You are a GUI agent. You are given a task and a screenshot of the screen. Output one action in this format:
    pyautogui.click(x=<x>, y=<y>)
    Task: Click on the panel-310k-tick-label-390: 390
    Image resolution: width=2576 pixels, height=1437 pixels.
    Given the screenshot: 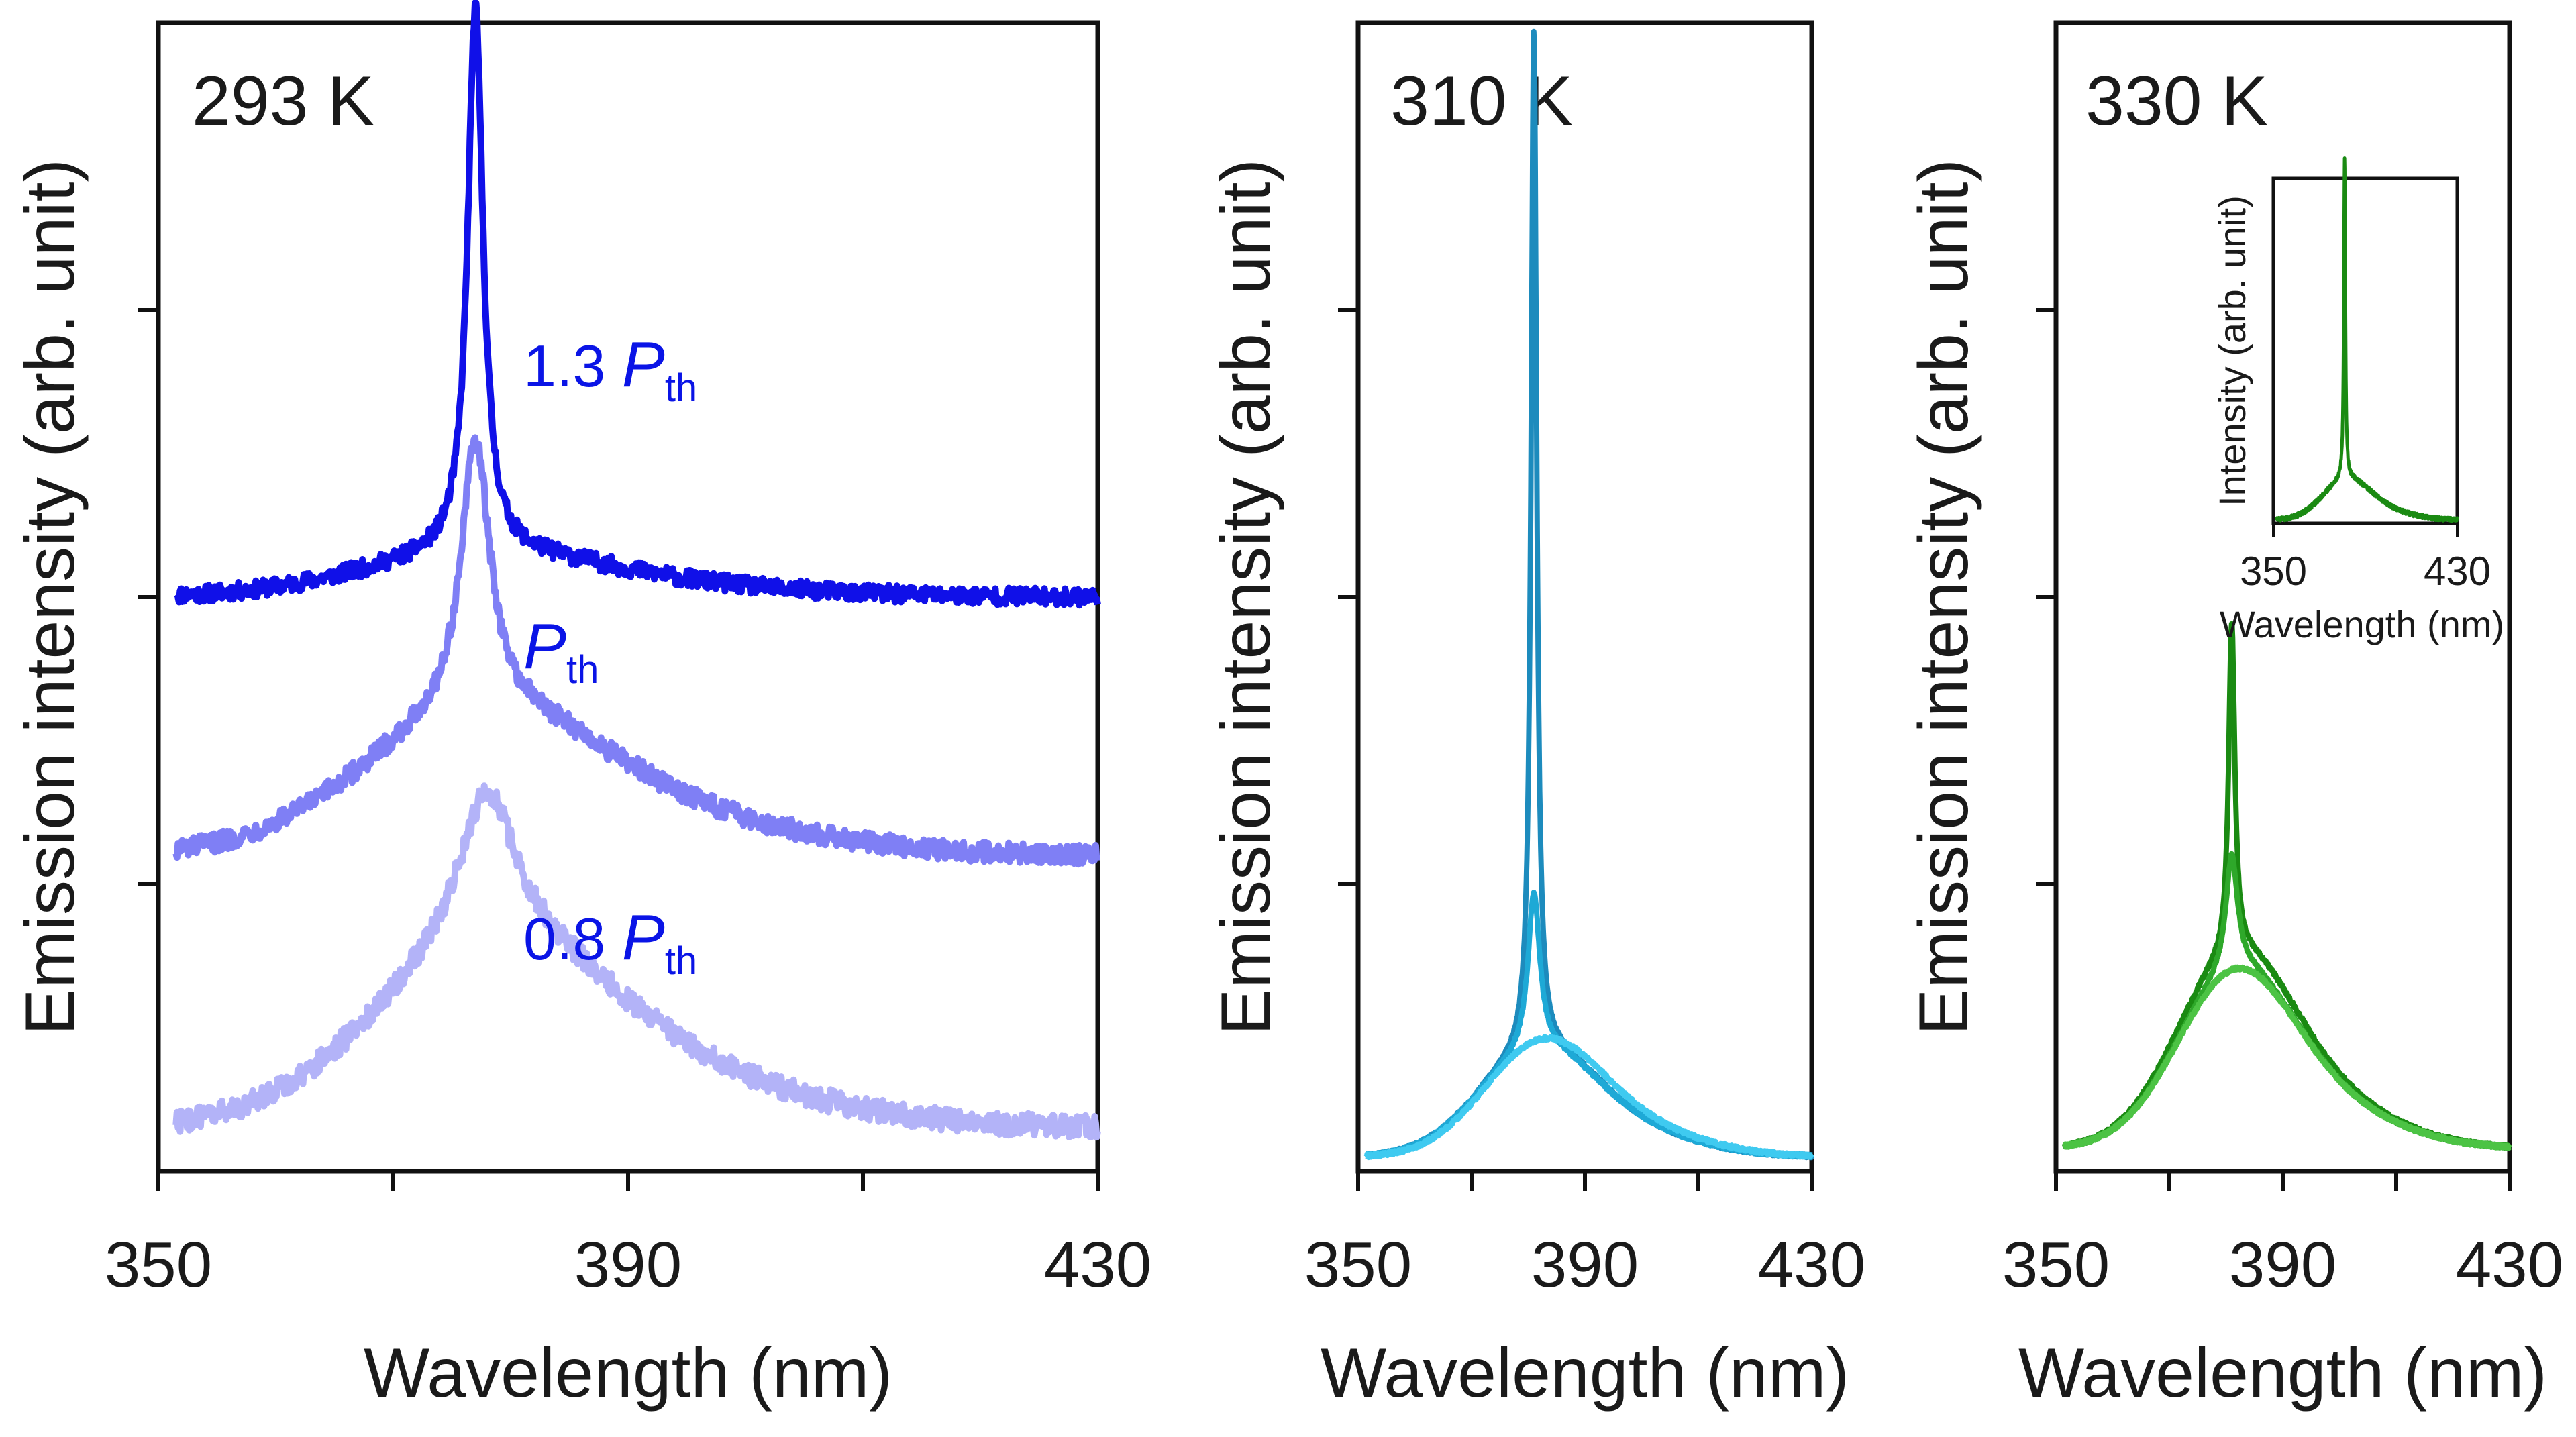 What is the action you would take?
    pyautogui.click(x=1585, y=1265)
    